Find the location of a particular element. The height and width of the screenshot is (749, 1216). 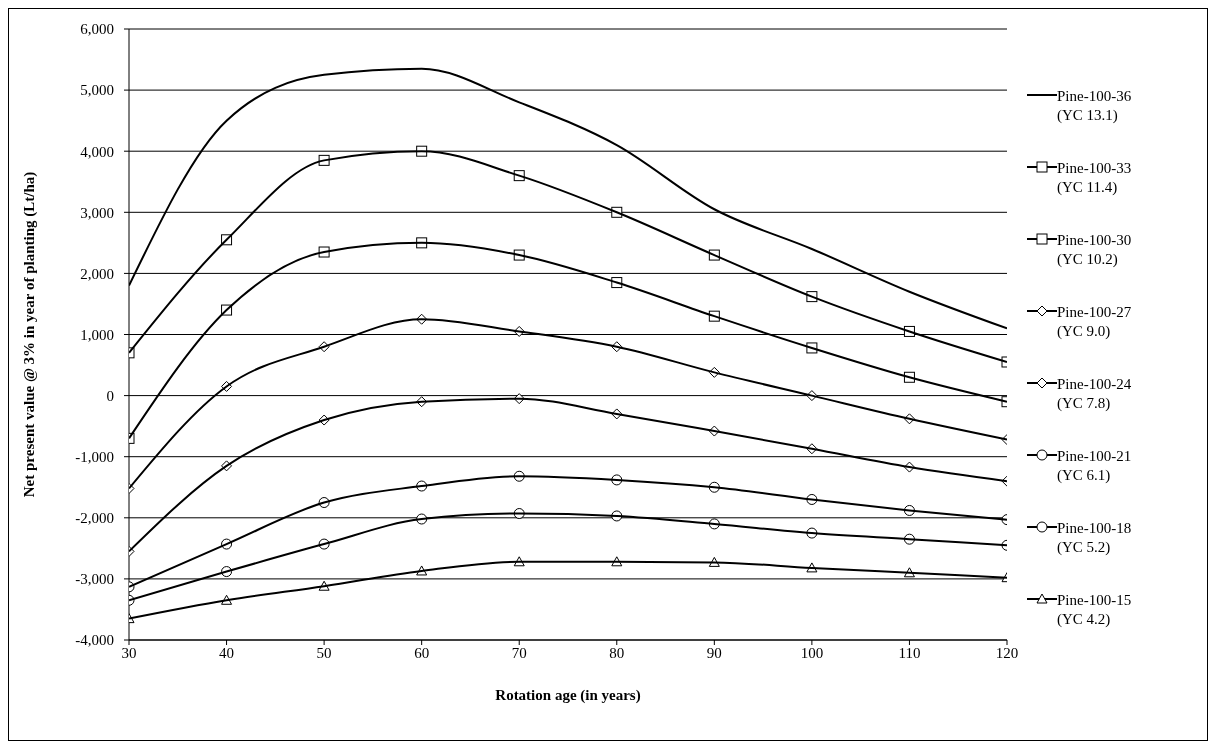

y-tick-label: 2,000 is located at coordinates (97, 273).